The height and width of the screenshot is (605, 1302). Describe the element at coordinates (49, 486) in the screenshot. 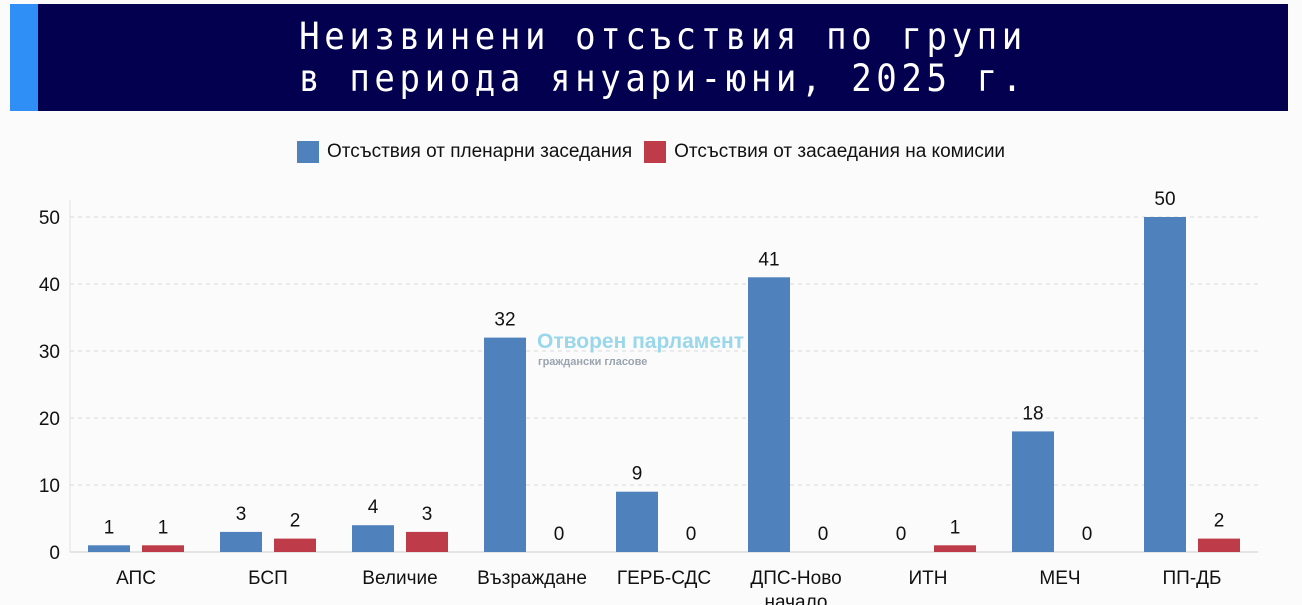

I see `y-tick-label: 10` at that location.